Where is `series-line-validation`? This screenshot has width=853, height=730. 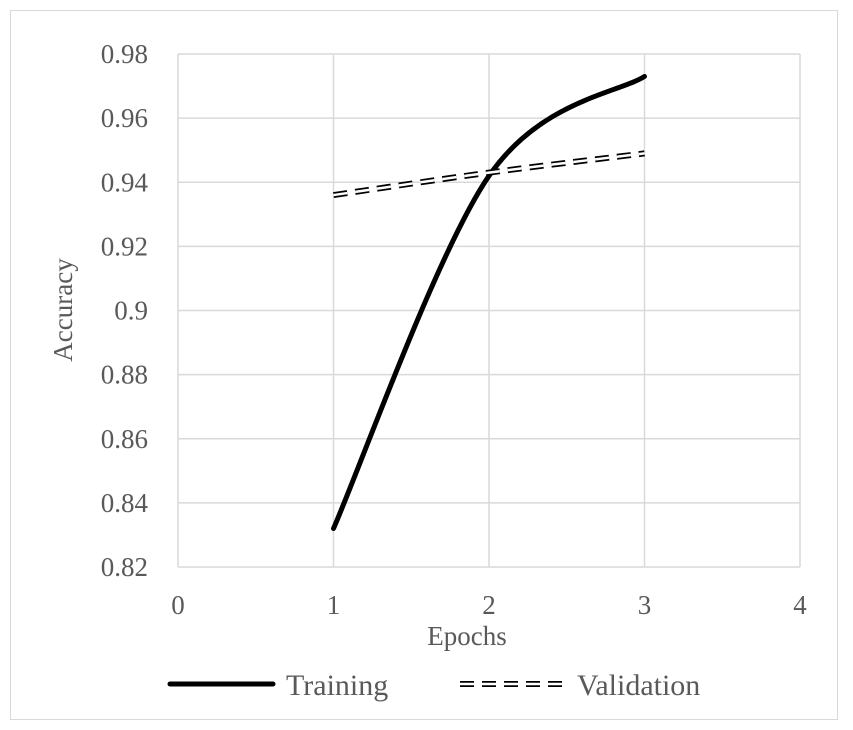 series-line-validation is located at coordinates (489, 174).